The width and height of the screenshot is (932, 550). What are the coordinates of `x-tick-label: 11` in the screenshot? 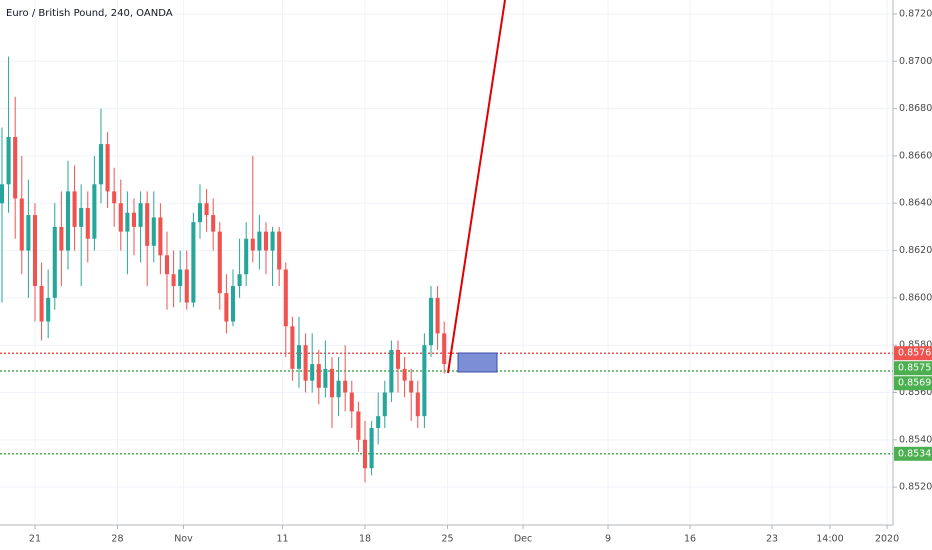 It's located at (282, 539).